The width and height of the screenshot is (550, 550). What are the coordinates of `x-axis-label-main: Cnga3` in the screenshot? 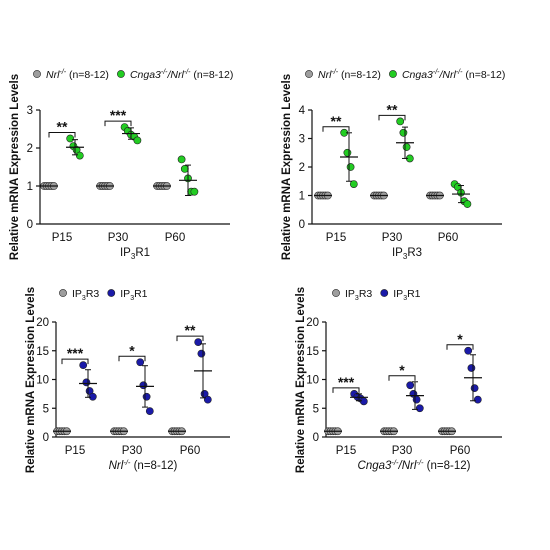 It's located at (375, 466).